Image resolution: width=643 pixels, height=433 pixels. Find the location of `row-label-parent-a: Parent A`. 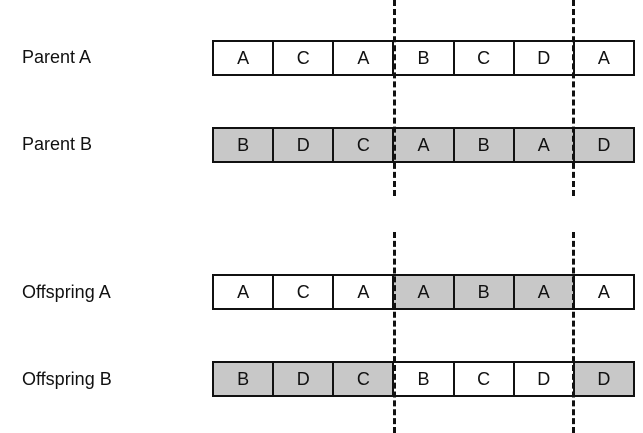

row-label-parent-a: Parent A is located at coordinates (57, 57).